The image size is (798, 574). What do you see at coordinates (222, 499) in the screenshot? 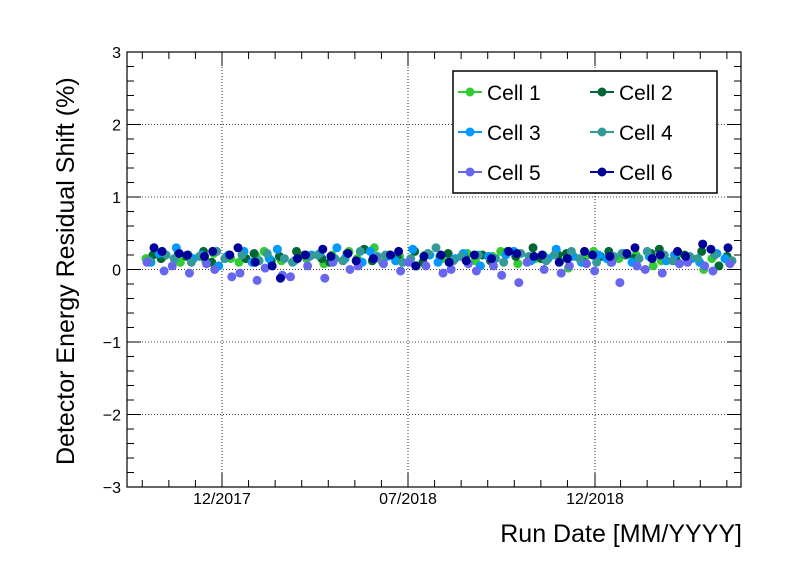
I see `x-tick-label: 12/2017` at bounding box center [222, 499].